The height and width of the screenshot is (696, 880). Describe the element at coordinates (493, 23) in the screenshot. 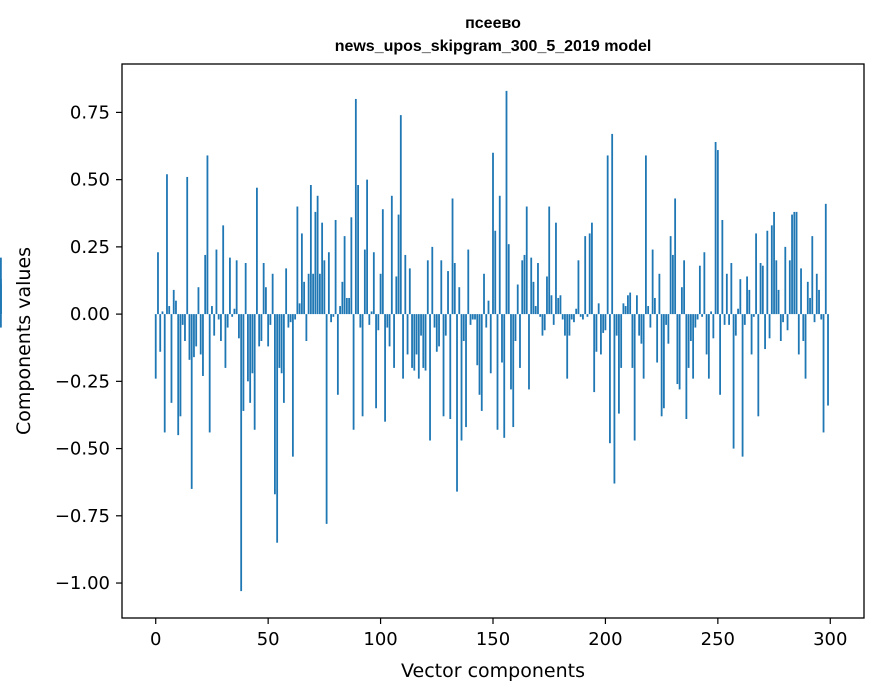

I see `chart-title: псеево` at that location.